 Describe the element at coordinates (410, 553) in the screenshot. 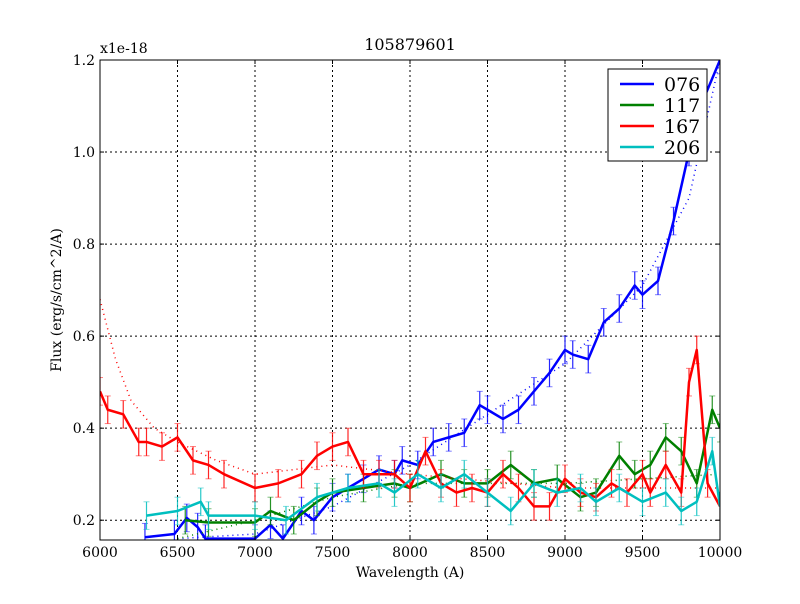

I see `x-tick-label: 8000` at that location.